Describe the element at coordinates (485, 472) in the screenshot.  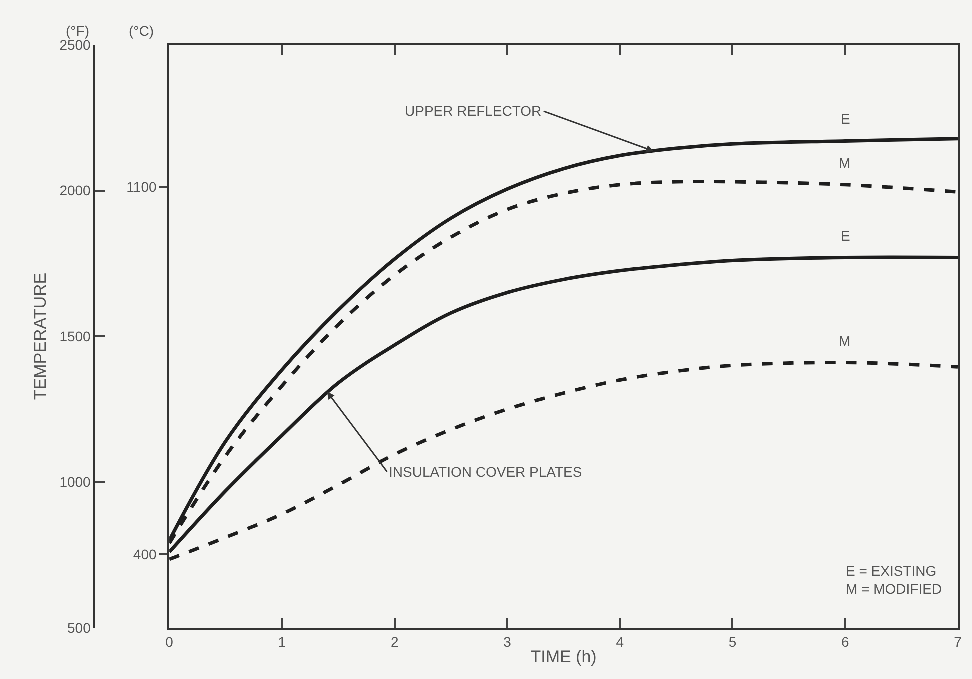
I see `annotation: INSULATION COVER PLATES` at that location.